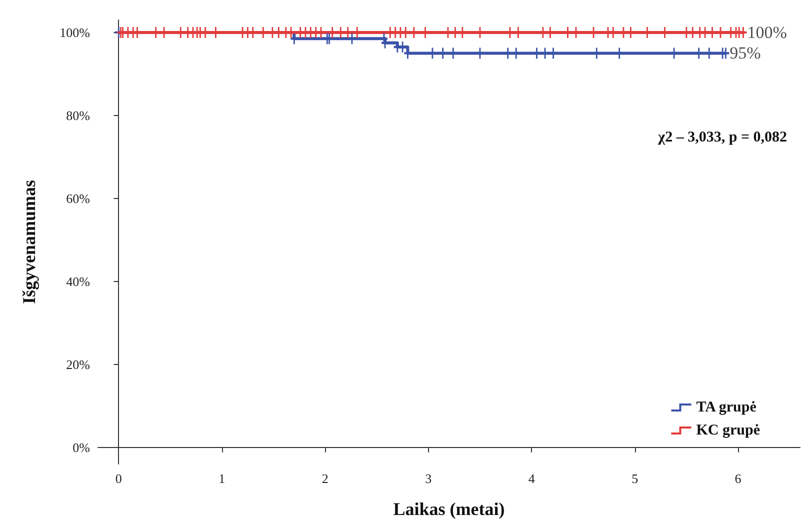 This screenshot has width=805, height=523. I want to click on x-tick-label: 1, so click(222, 478).